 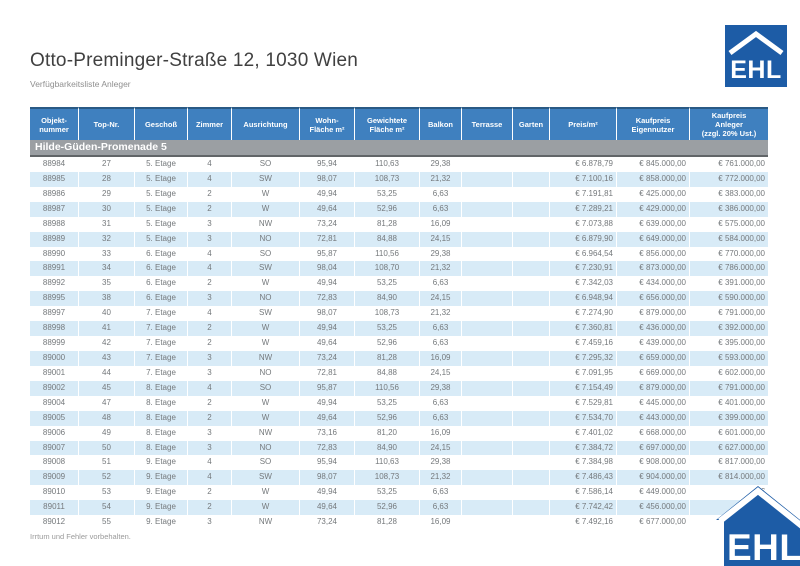 What do you see at coordinates (387, 329) in the screenshot?
I see `table-cell: 53,25` at bounding box center [387, 329].